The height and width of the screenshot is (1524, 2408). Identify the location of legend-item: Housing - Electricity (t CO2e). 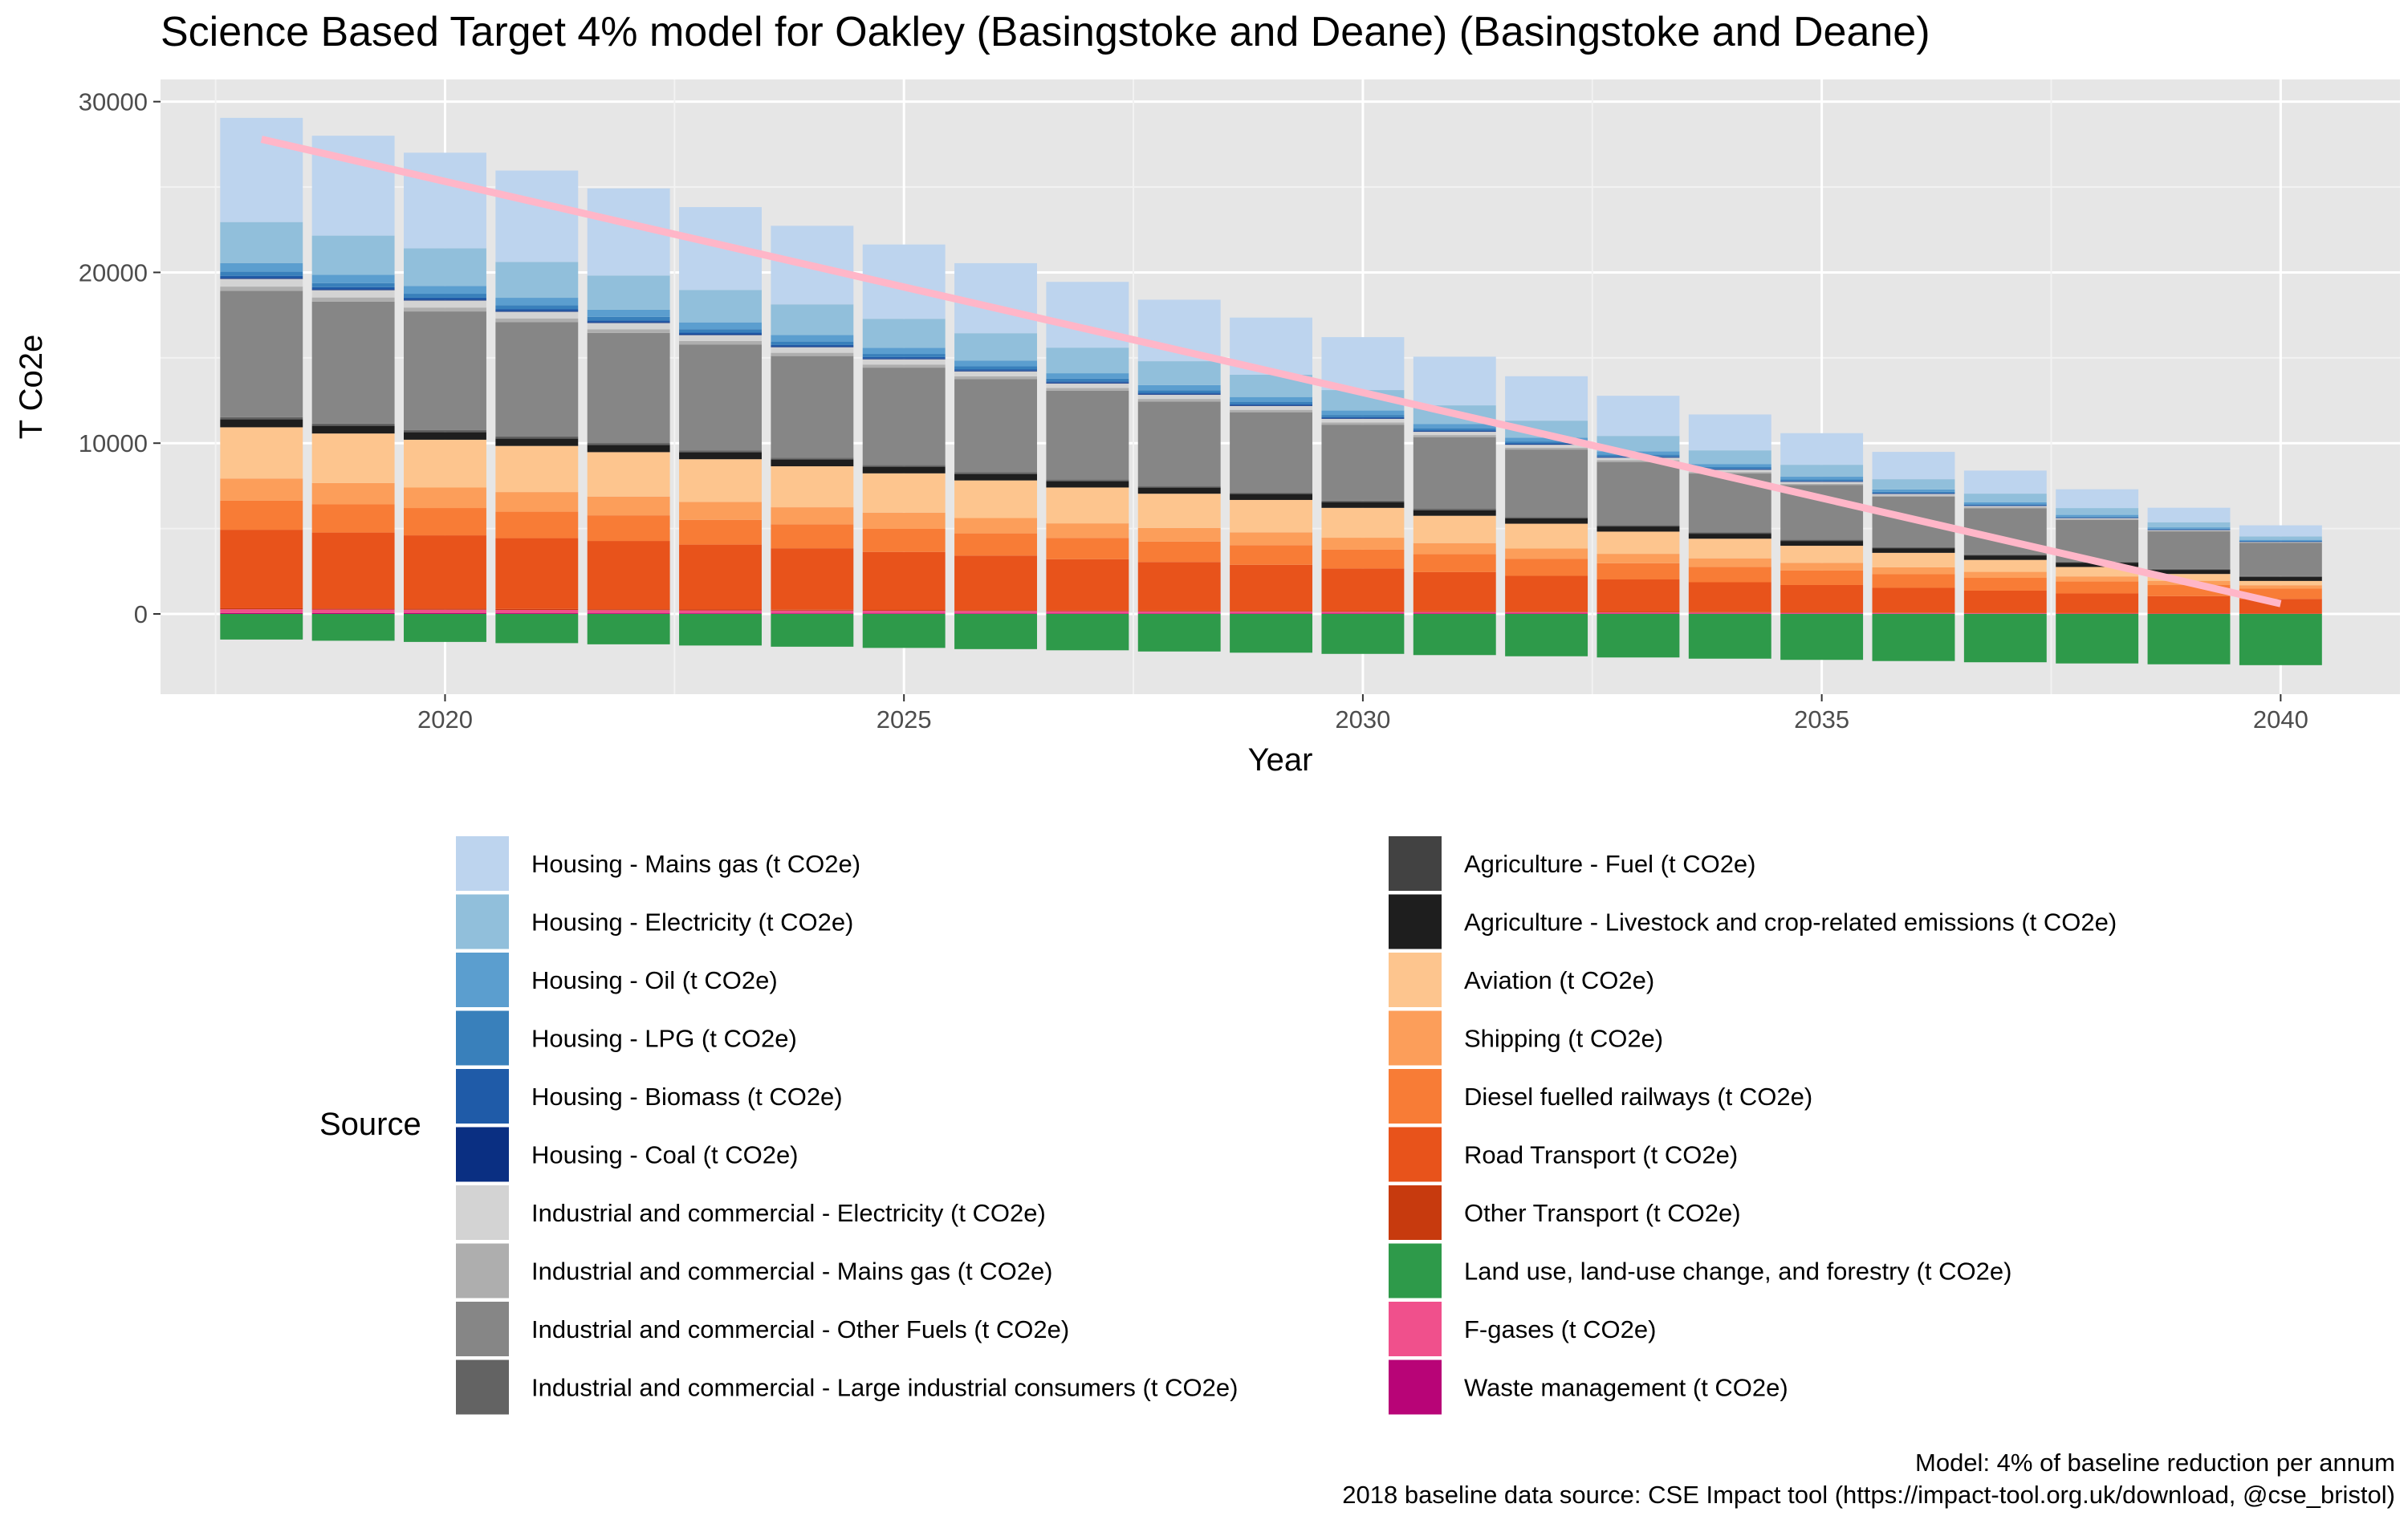
(654, 922).